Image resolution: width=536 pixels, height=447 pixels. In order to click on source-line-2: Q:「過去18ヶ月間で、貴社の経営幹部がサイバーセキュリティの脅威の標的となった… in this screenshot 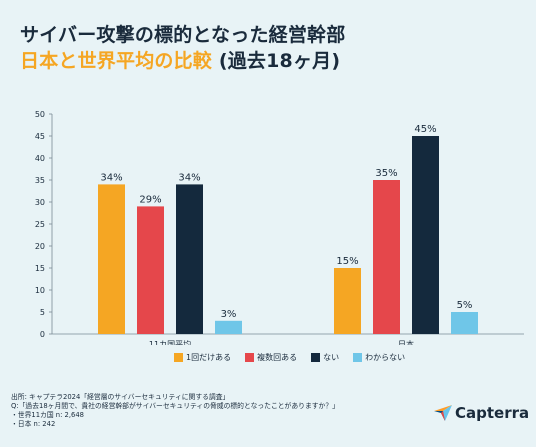, I will do `click(175, 406)`.